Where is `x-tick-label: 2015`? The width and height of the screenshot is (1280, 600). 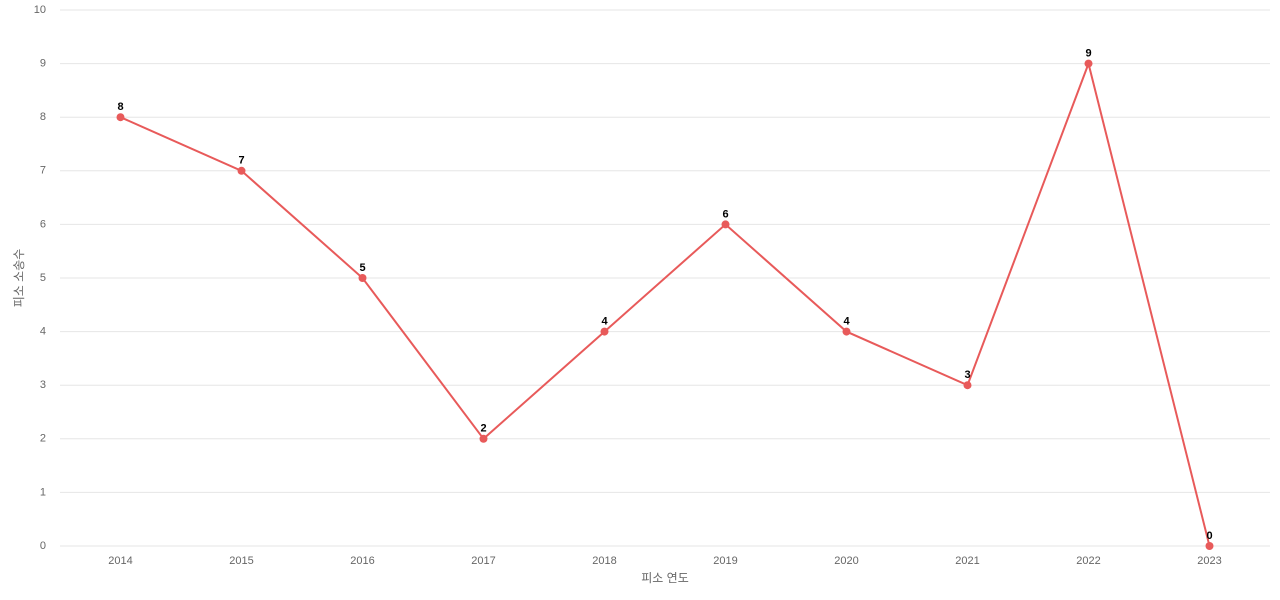 x-tick-label: 2015 is located at coordinates (241, 561).